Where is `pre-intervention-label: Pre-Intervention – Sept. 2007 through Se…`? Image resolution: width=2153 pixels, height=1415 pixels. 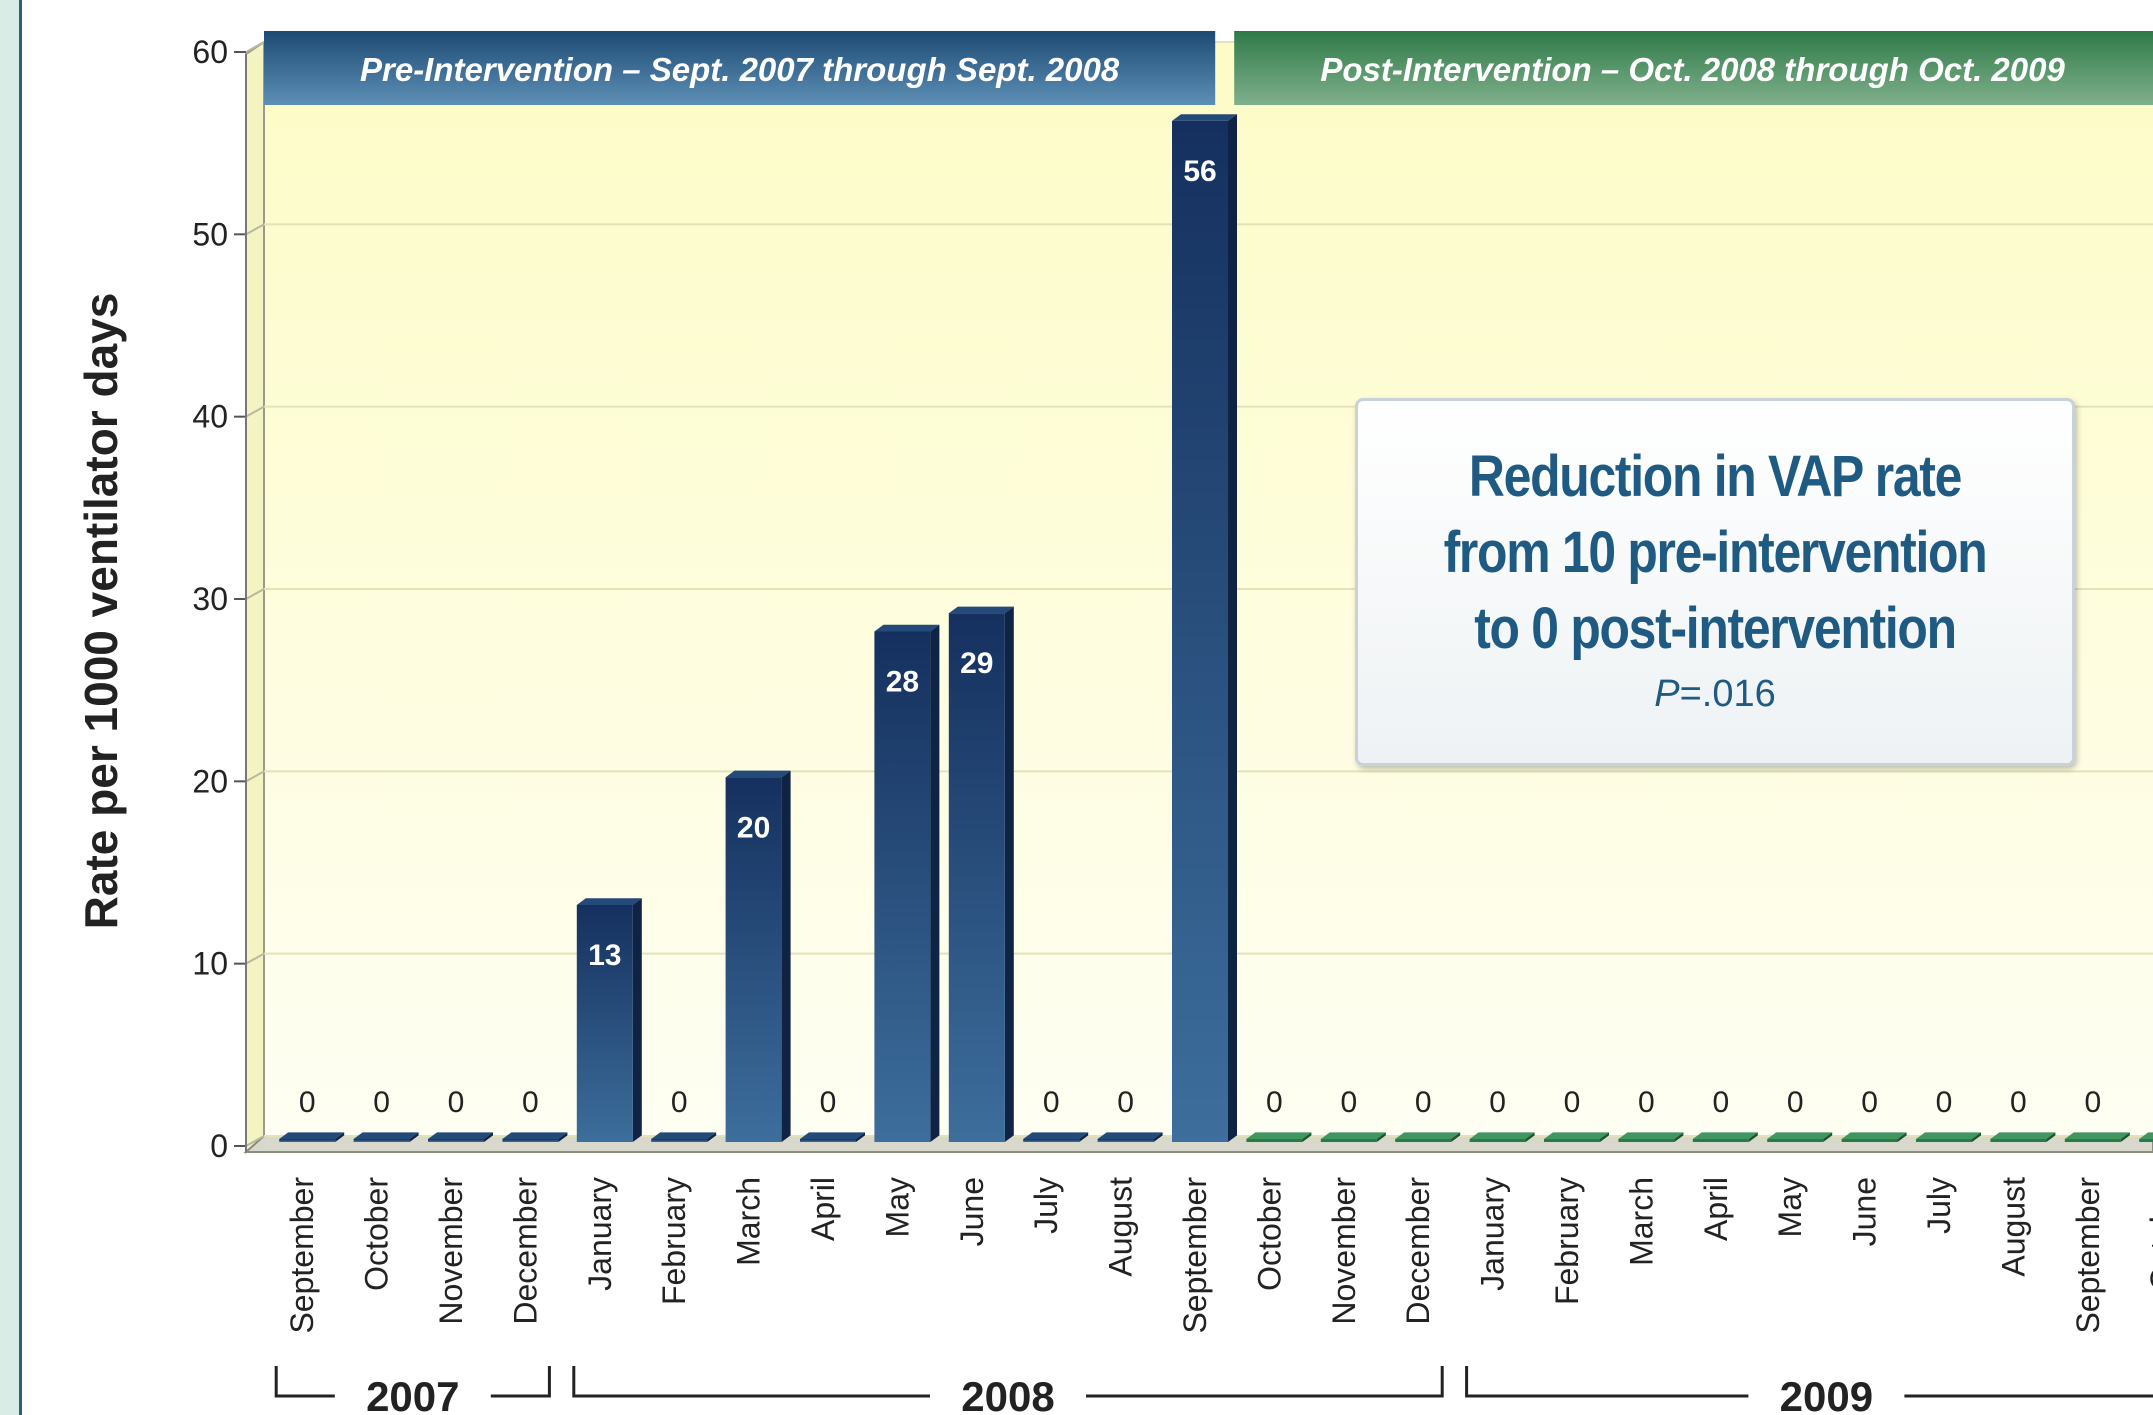
pre-intervention-label: Pre-Intervention – Sept. 2007 through Se… is located at coordinates (740, 69).